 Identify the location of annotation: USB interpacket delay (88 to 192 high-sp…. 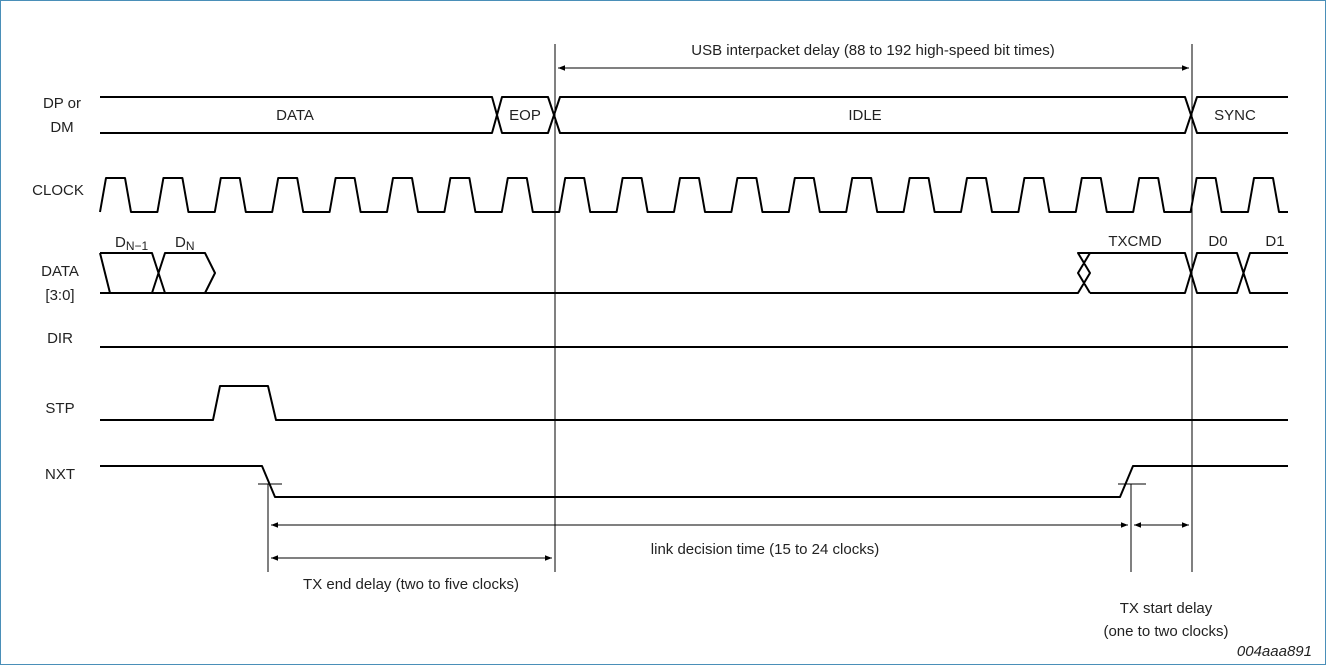
(873, 50).